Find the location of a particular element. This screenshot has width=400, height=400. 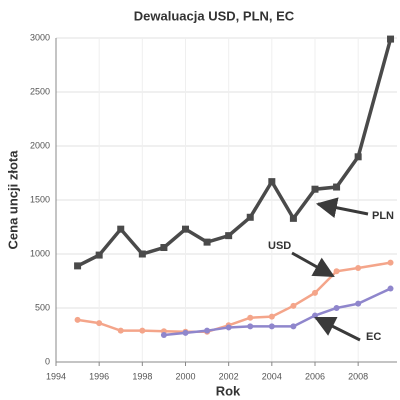

y-tick-label: 500 is located at coordinates (42, 307).